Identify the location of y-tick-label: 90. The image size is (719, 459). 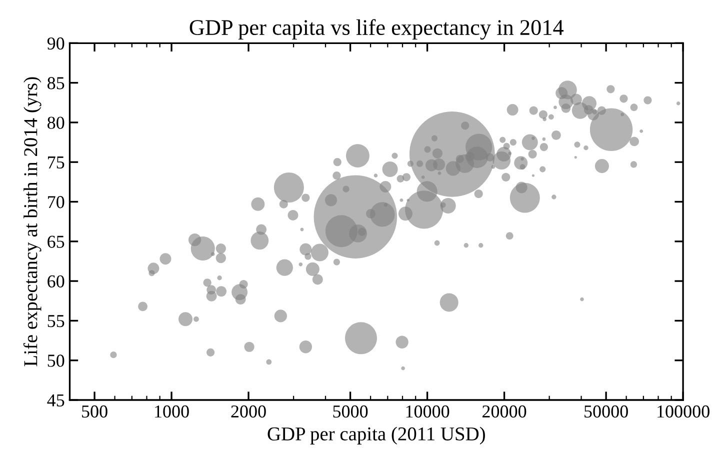
(55, 43).